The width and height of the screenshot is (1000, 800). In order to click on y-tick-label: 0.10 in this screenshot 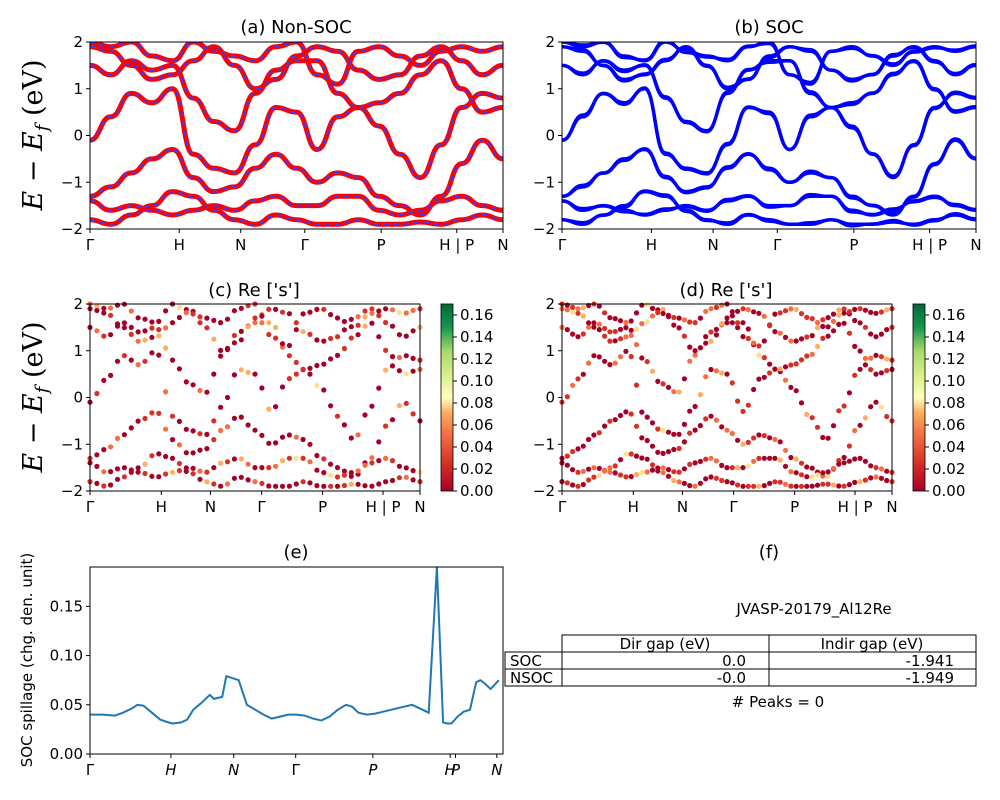, I will do `click(66, 656)`.